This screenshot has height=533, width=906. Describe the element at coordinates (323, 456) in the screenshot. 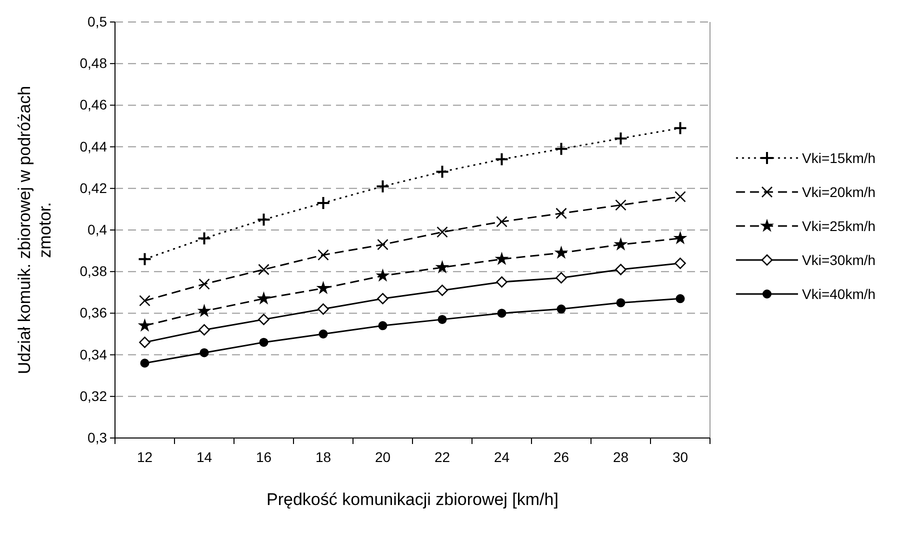

I see `x-tick-label: 18` at that location.